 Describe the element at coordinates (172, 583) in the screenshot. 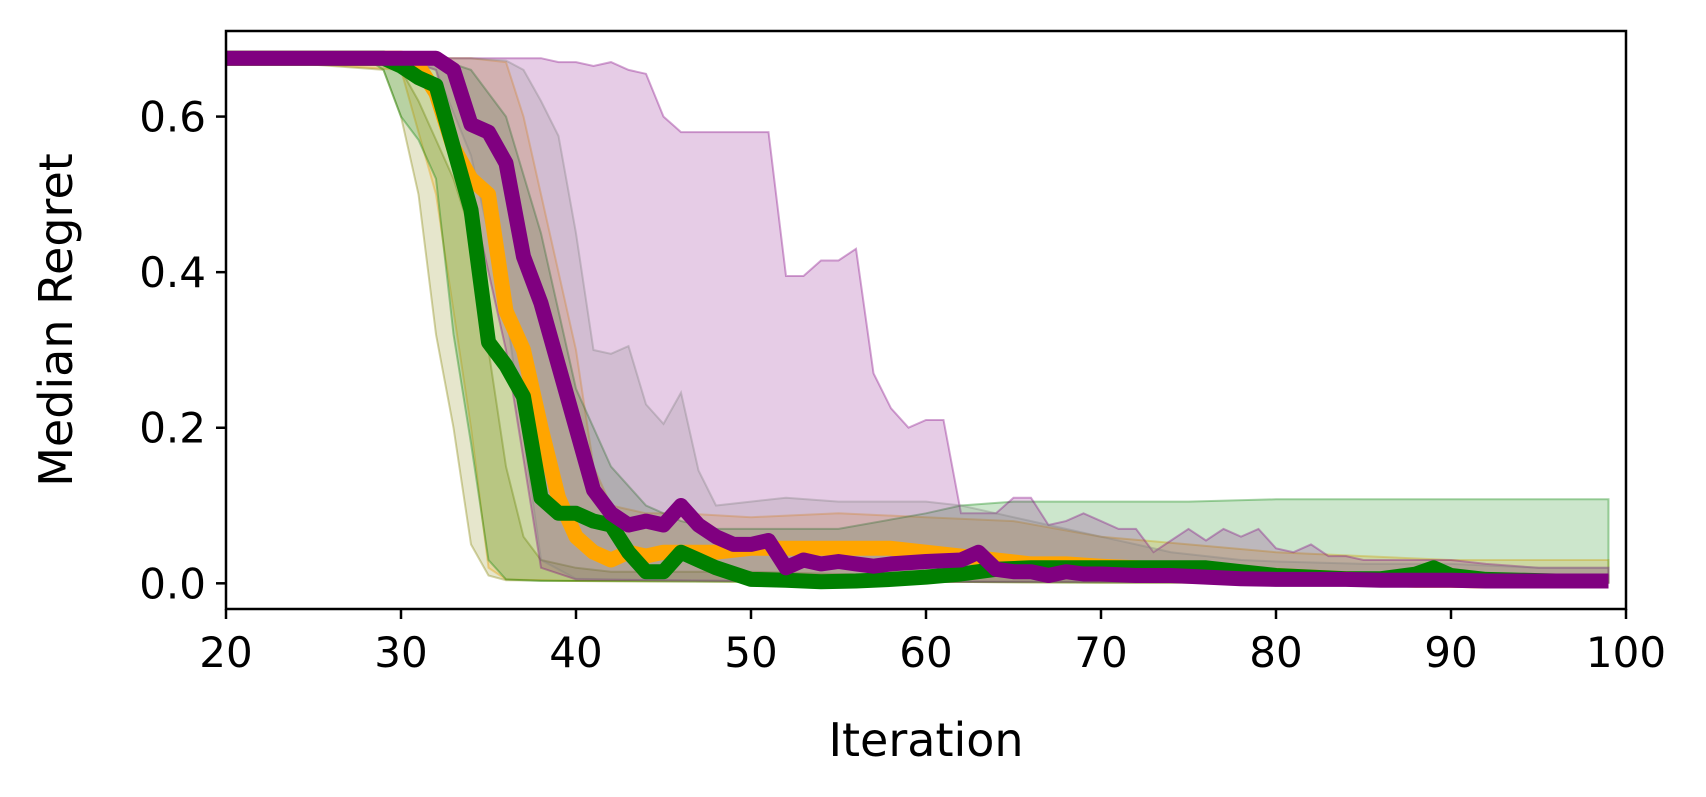

I see `y-tick-label: 0.0` at that location.